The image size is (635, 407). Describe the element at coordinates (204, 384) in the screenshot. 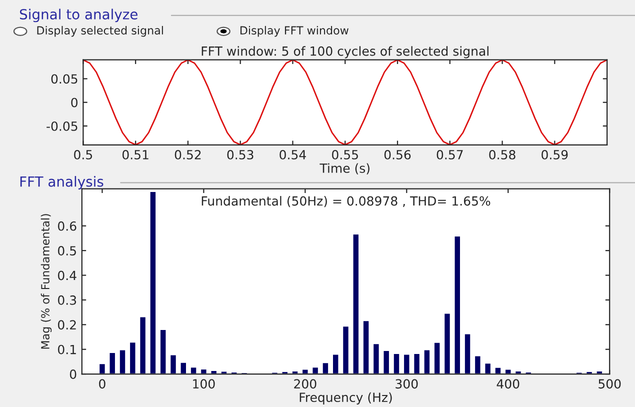

I see `x-tick-label: 100` at that location.